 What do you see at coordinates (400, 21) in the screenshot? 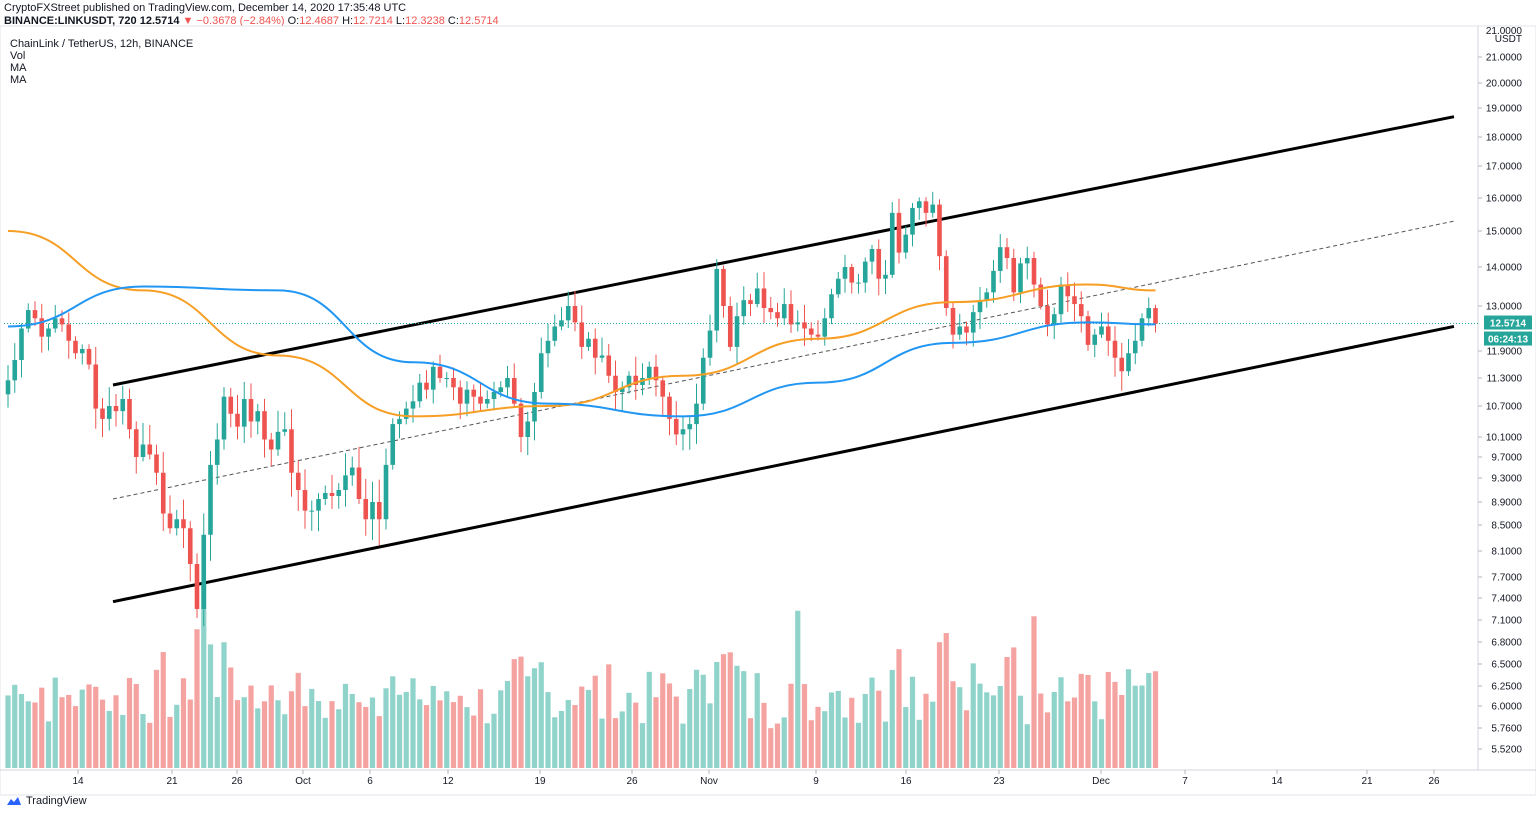
I see `low-label: L:` at bounding box center [400, 21].